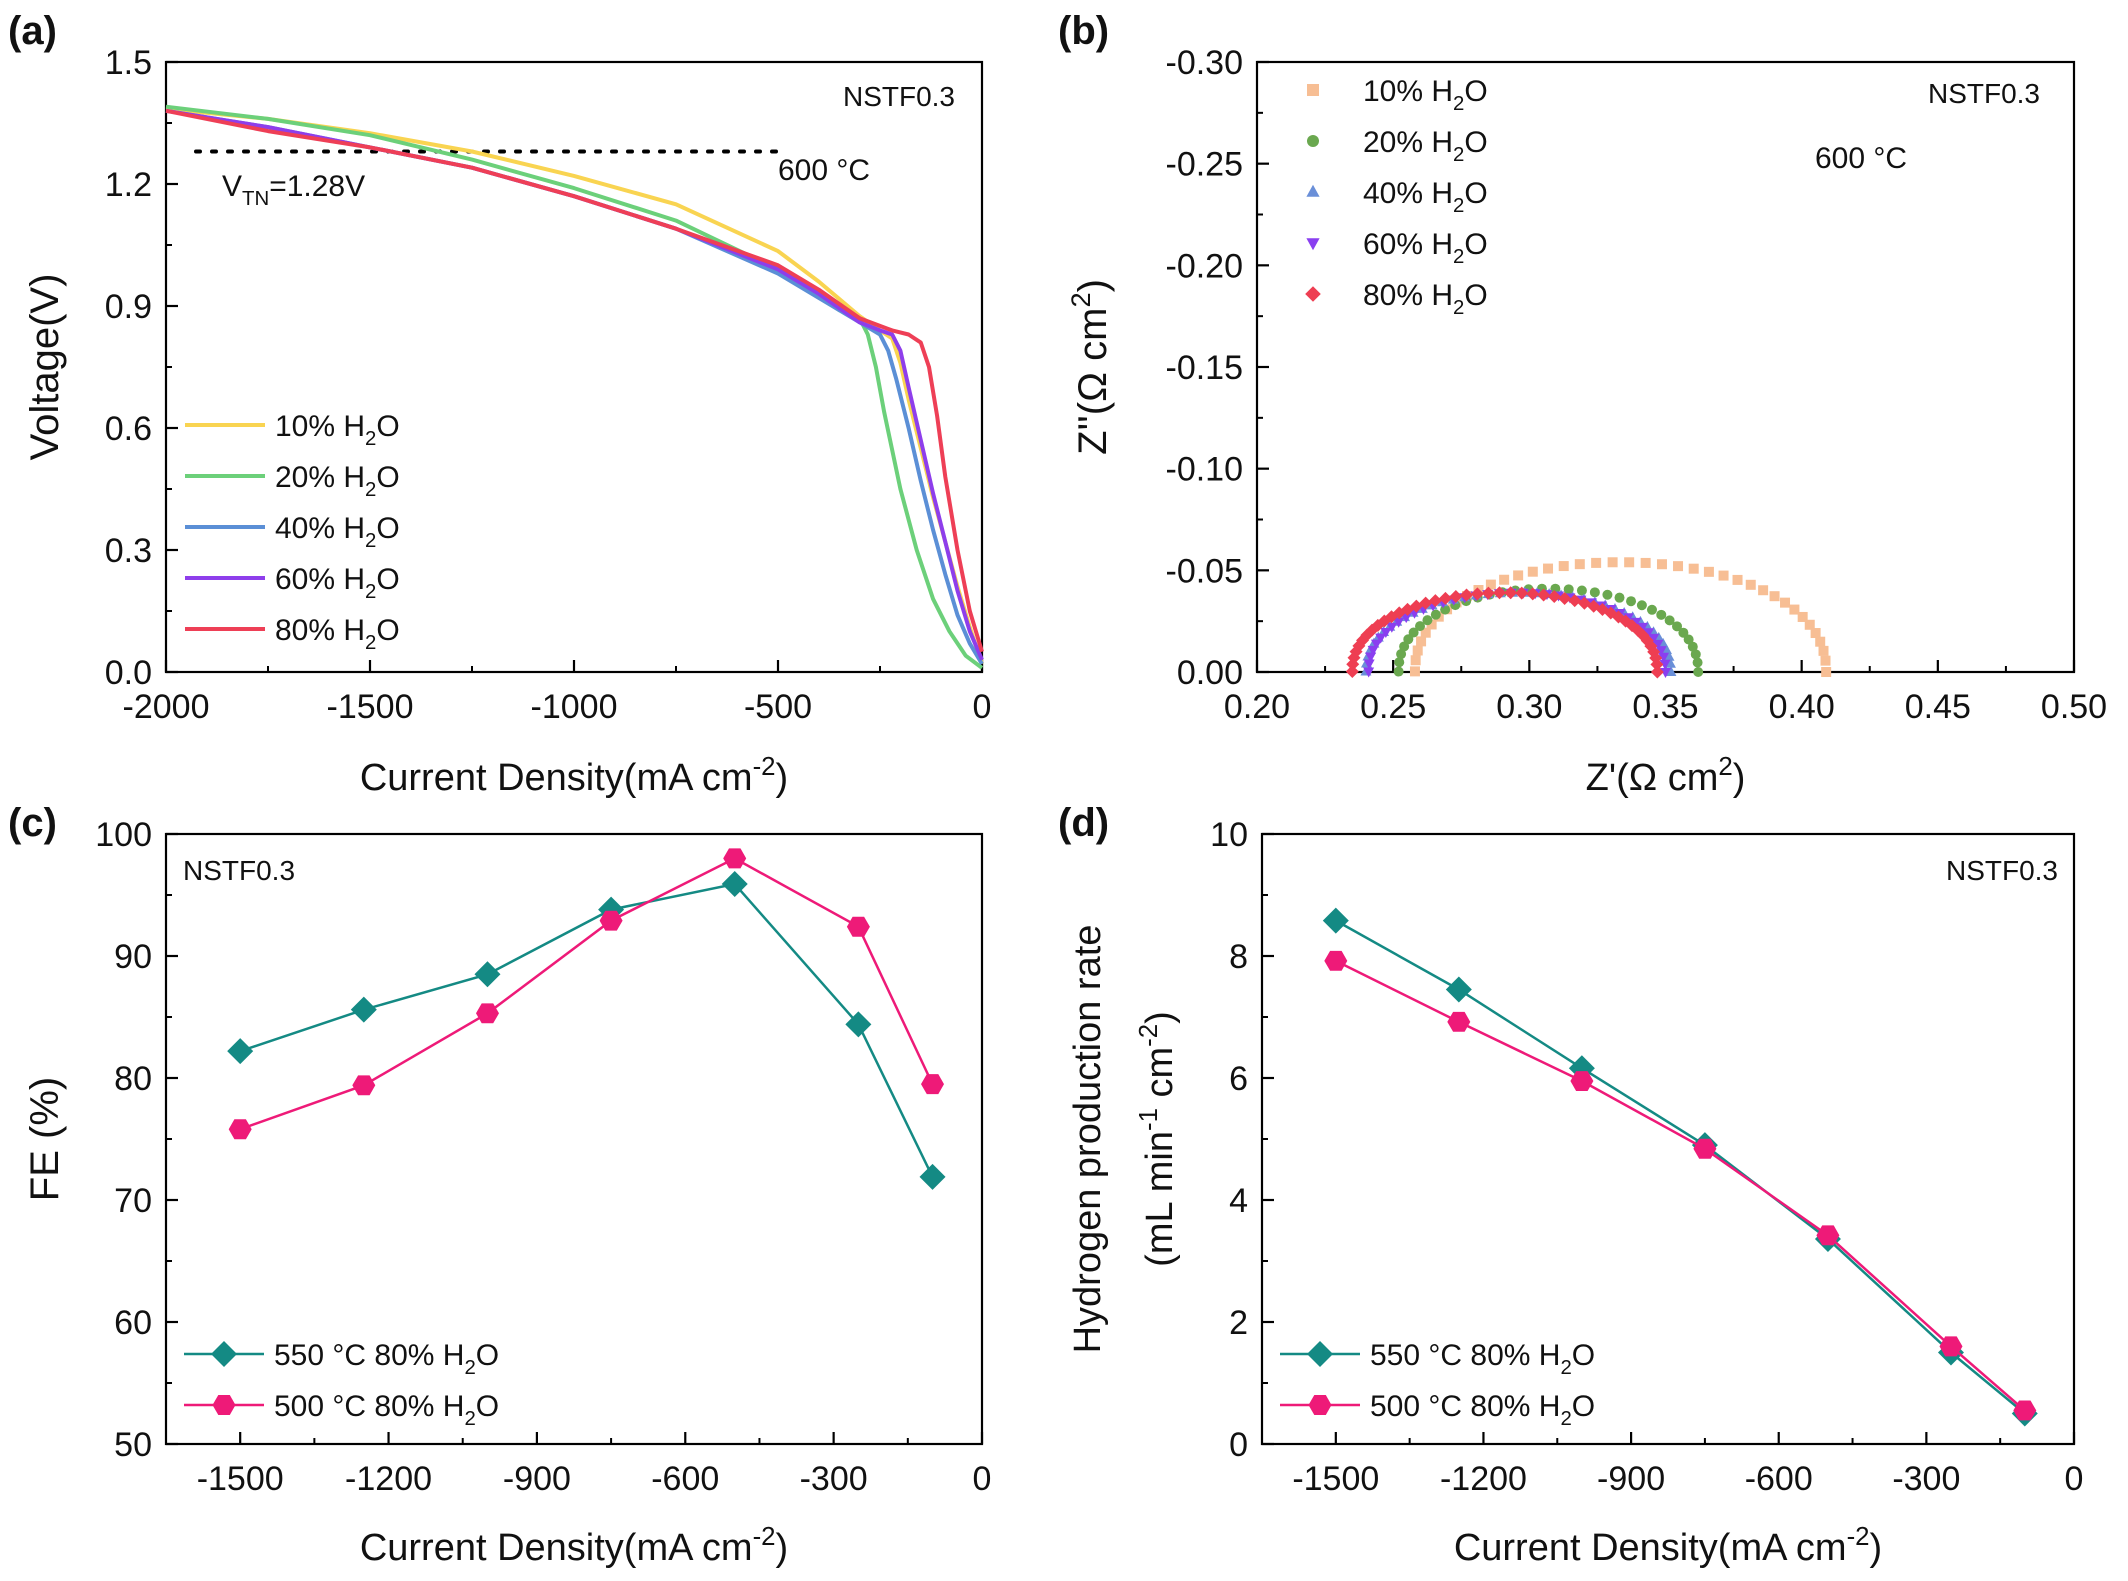 Image resolution: width=2128 pixels, height=1581 pixels. Describe the element at coordinates (782, 1548) in the screenshot. I see `panel-c-xlabel-part: )` at that location.